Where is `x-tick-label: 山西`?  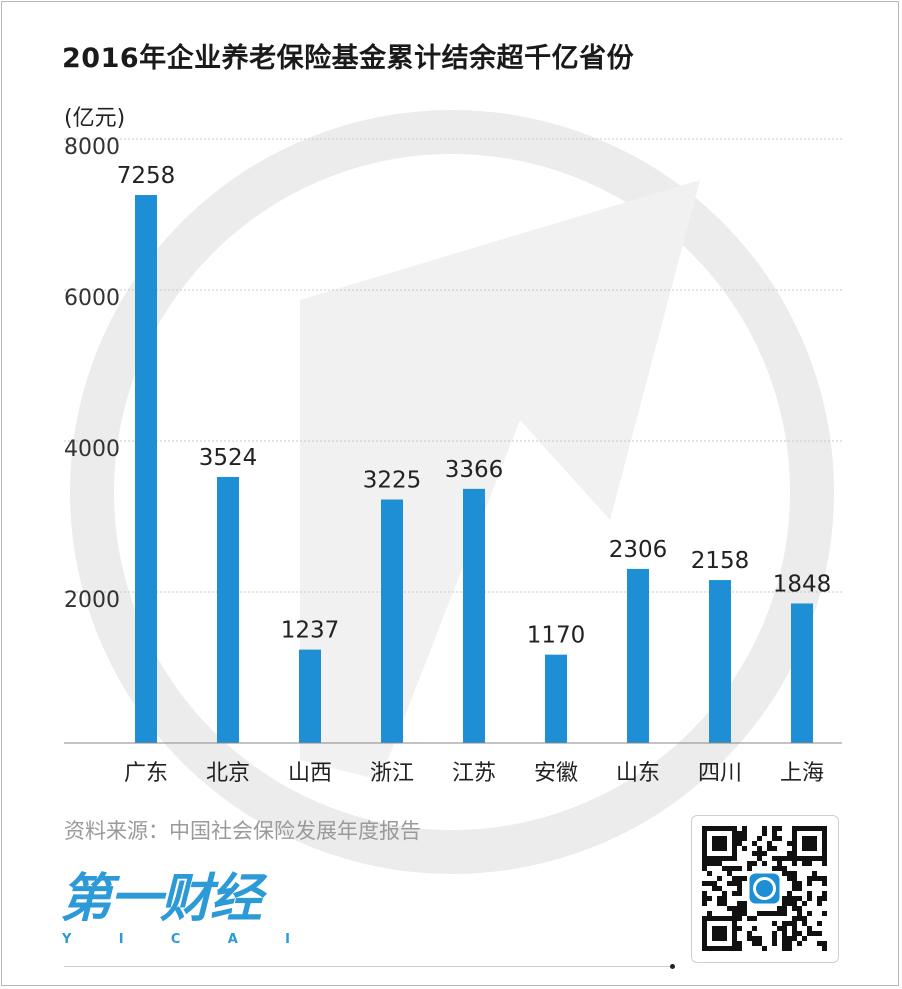
x-tick-label: 山西 is located at coordinates (310, 773).